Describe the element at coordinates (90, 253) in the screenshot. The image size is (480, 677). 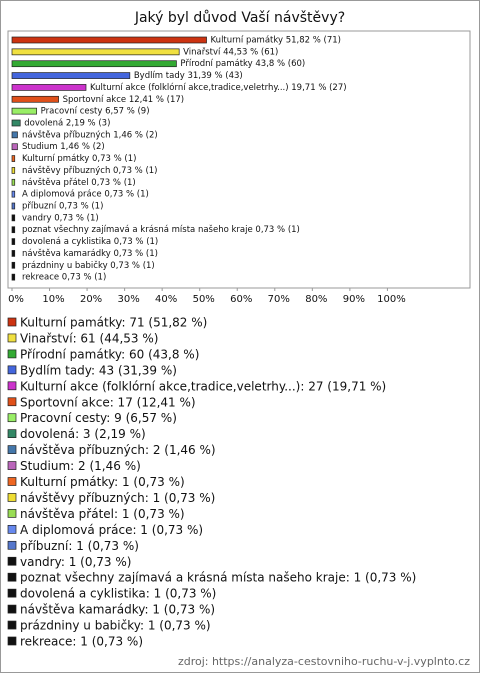
I see `value-label: návštěva kamarádky 0,73 % (1)` at that location.